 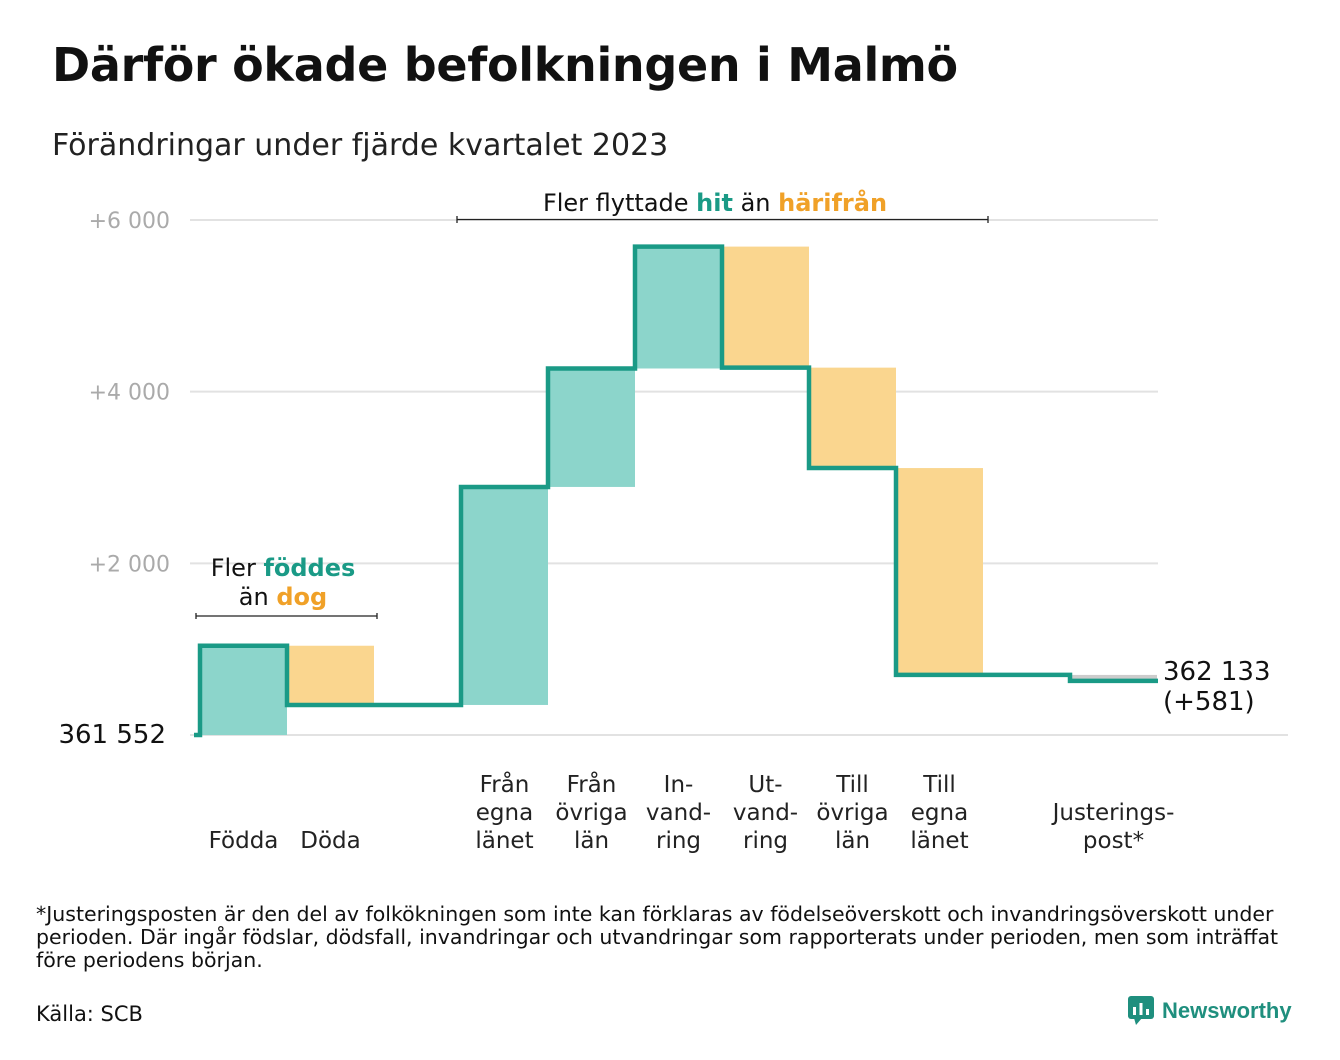 What do you see at coordinates (619, 203) in the screenshot?
I see `migration-annotation-part: Fler flyttade` at bounding box center [619, 203].